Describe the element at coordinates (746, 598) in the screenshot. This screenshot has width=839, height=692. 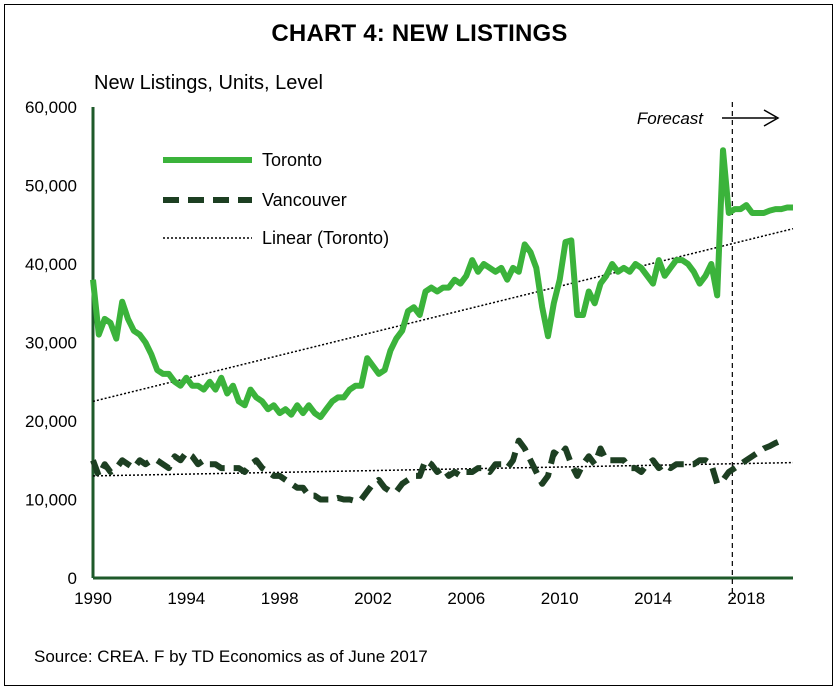
I see `x-tick-label: 2018` at that location.